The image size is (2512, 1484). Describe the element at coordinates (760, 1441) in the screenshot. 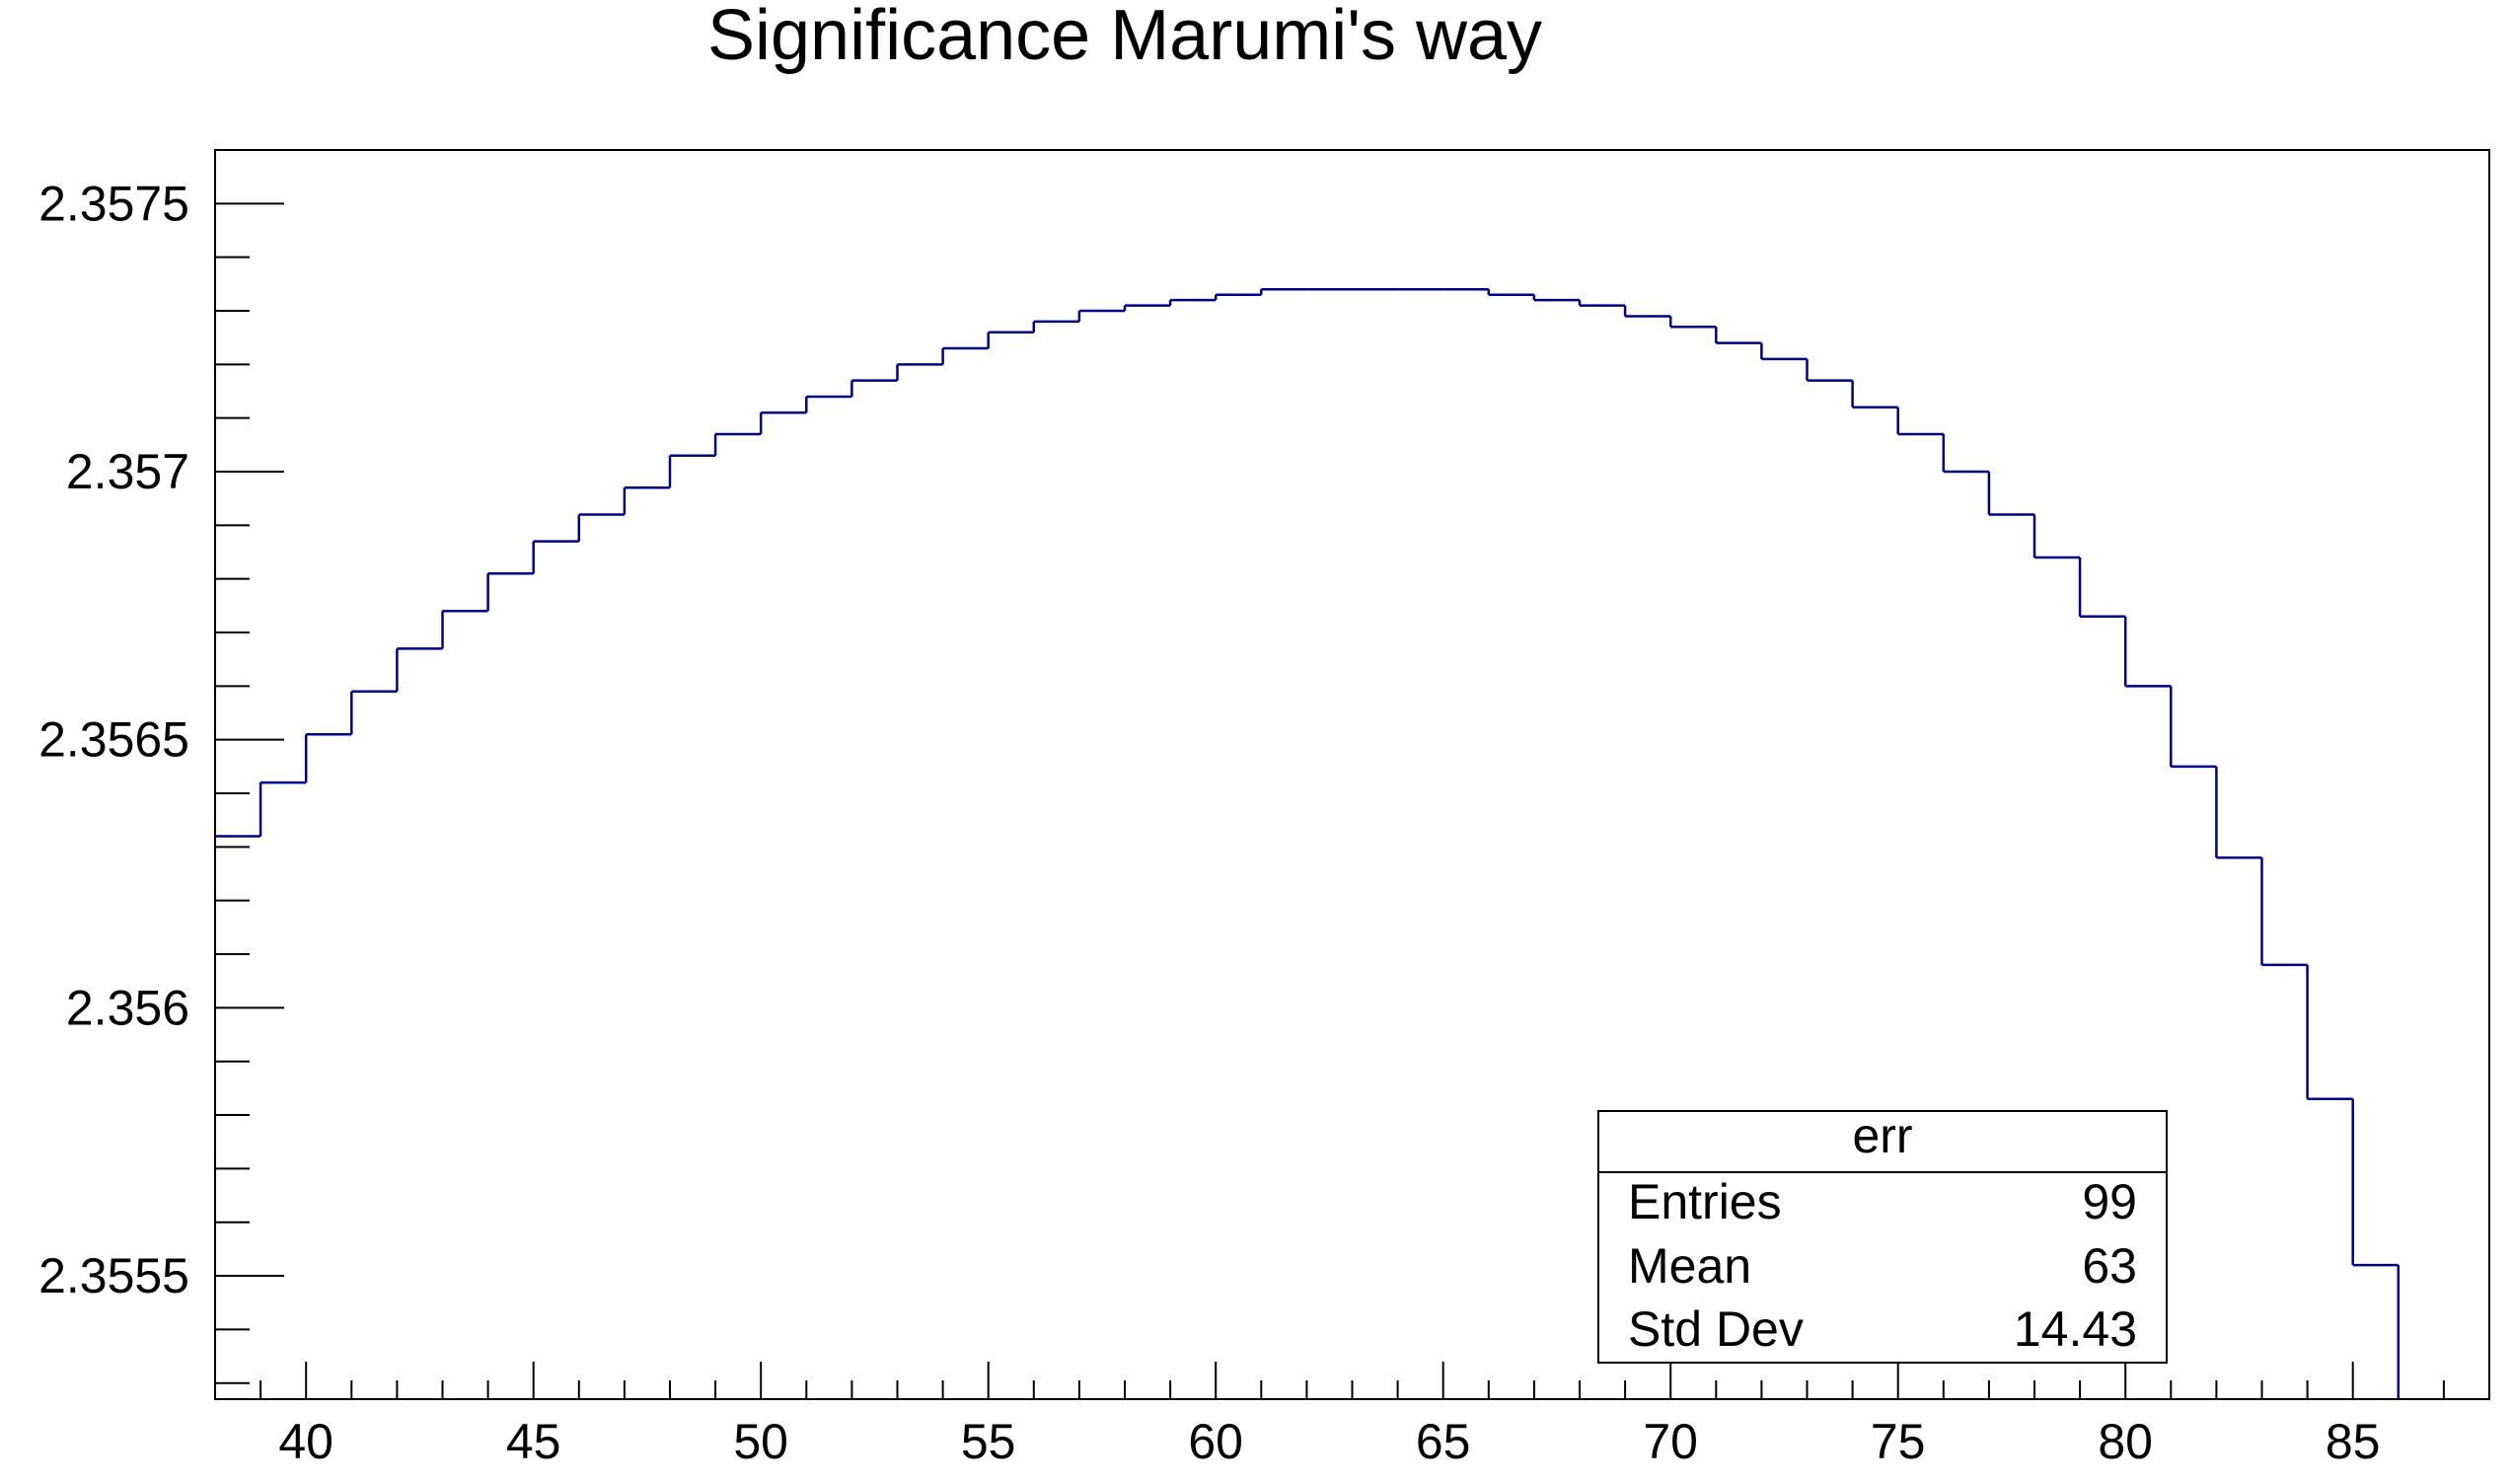

I see `x-tick-label: 50` at that location.